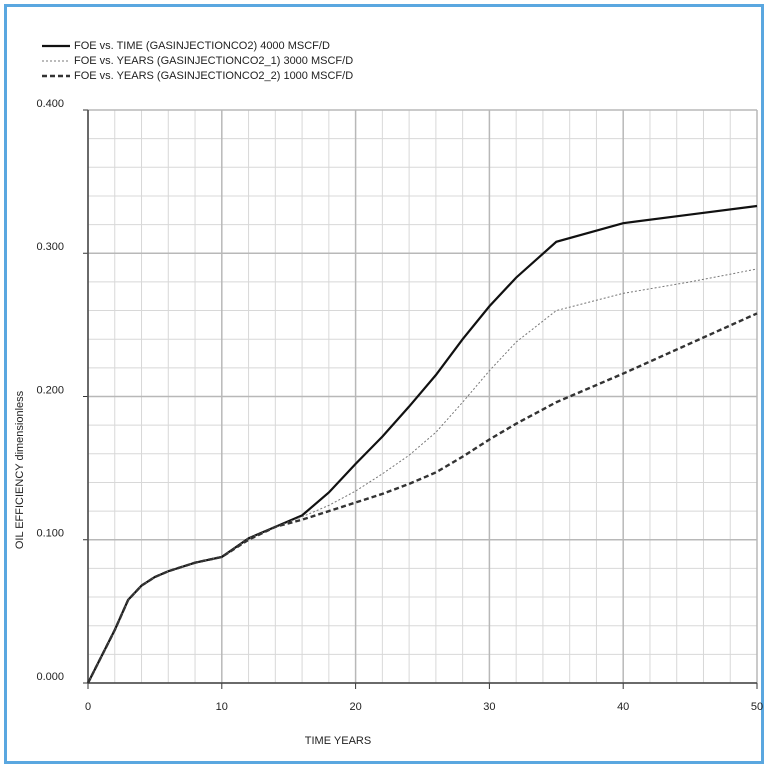 The image size is (768, 768). What do you see at coordinates (757, 707) in the screenshot?
I see `x-tick-label: 50` at bounding box center [757, 707].